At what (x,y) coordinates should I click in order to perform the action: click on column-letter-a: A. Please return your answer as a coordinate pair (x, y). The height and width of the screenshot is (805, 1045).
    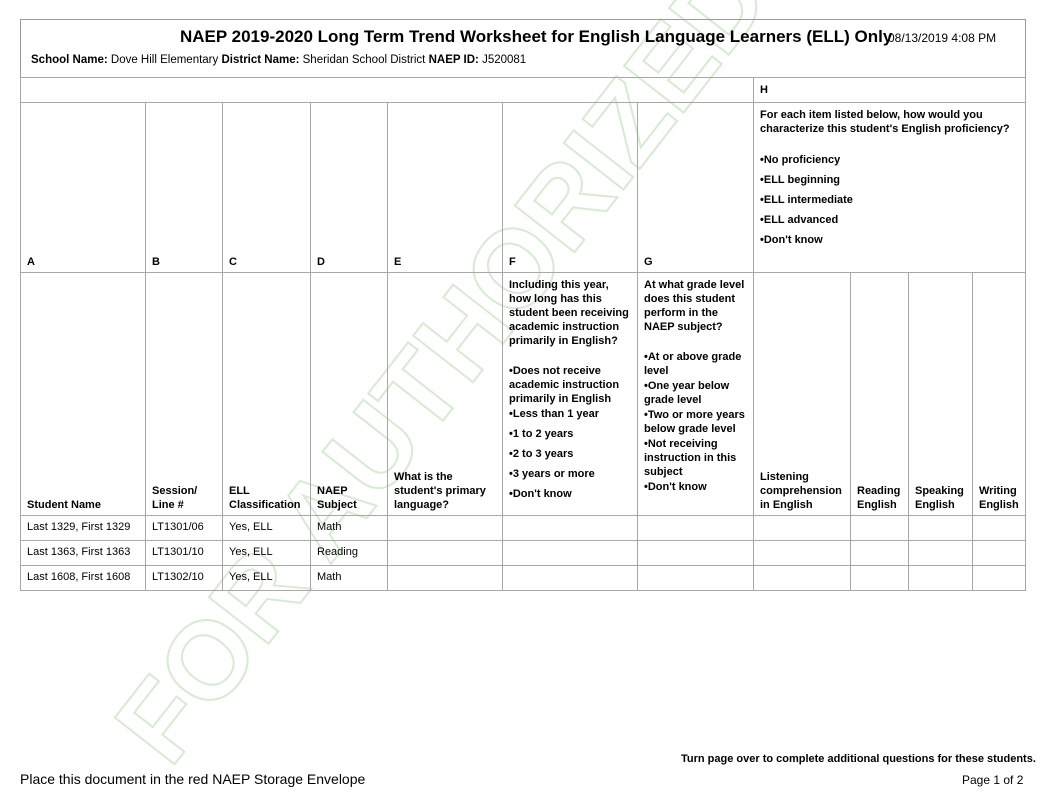
    Looking at the image, I should click on (83, 187).